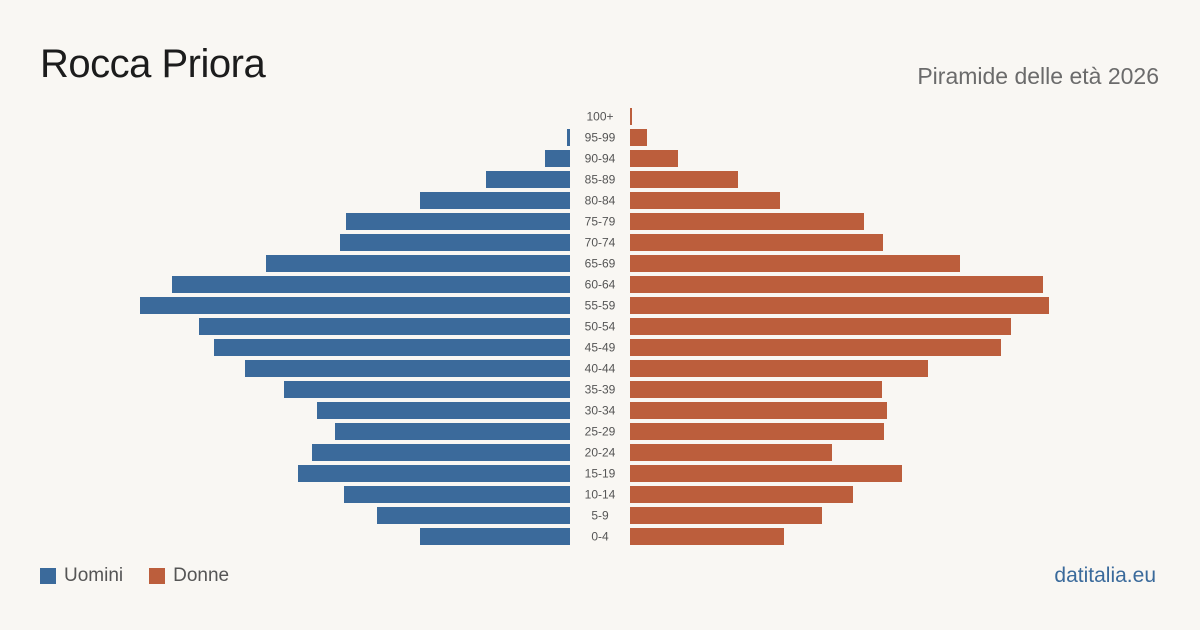 Image resolution: width=1200 pixels, height=630 pixels. Describe the element at coordinates (600, 285) in the screenshot. I see `age-label-60-64: 60-64` at that location.